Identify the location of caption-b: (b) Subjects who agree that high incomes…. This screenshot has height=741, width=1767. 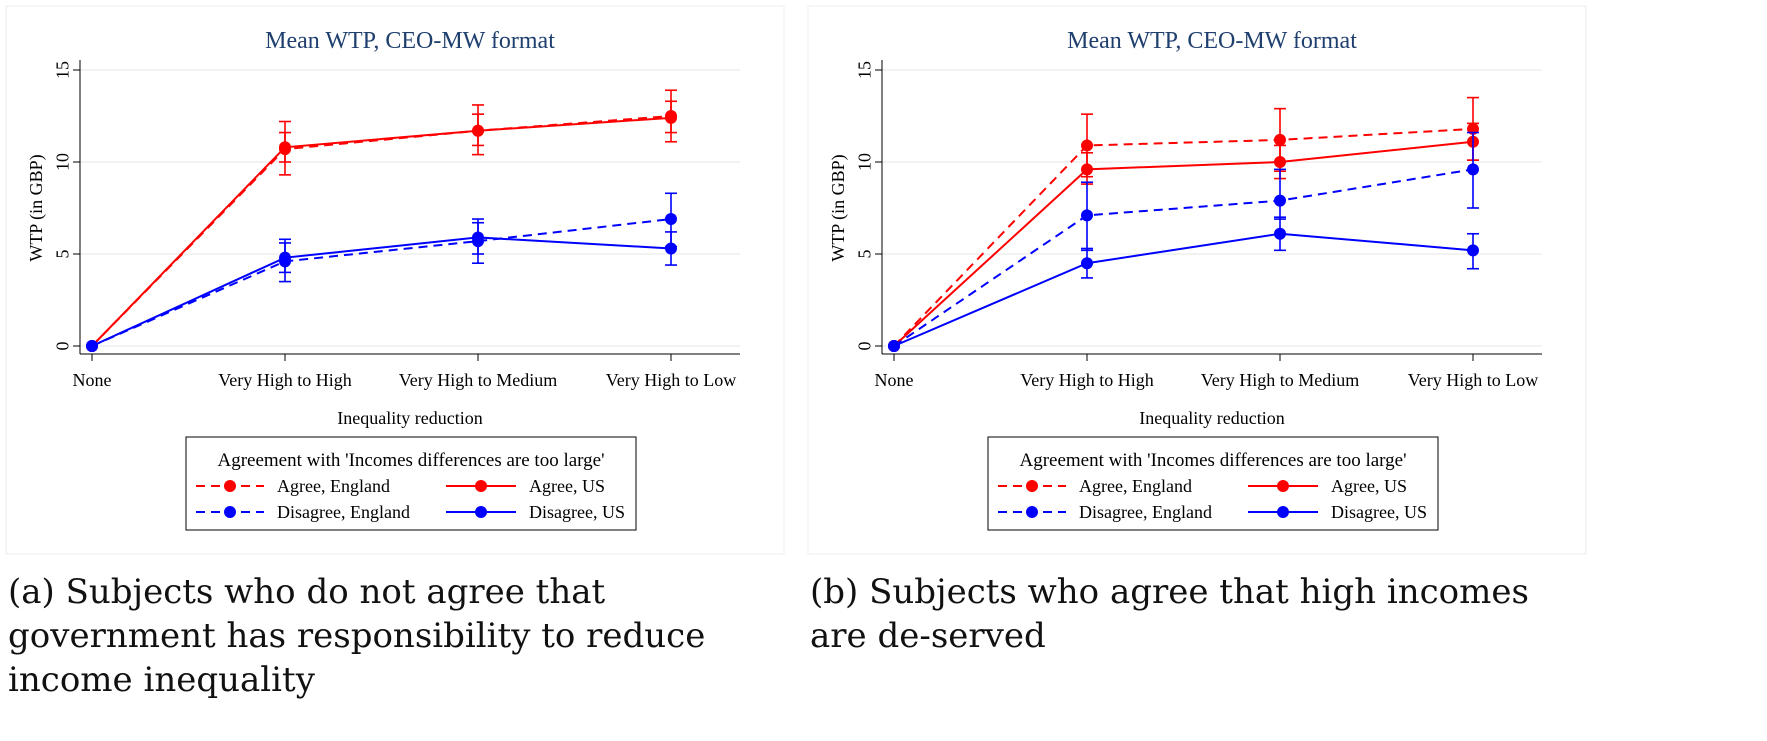
(1169, 614).